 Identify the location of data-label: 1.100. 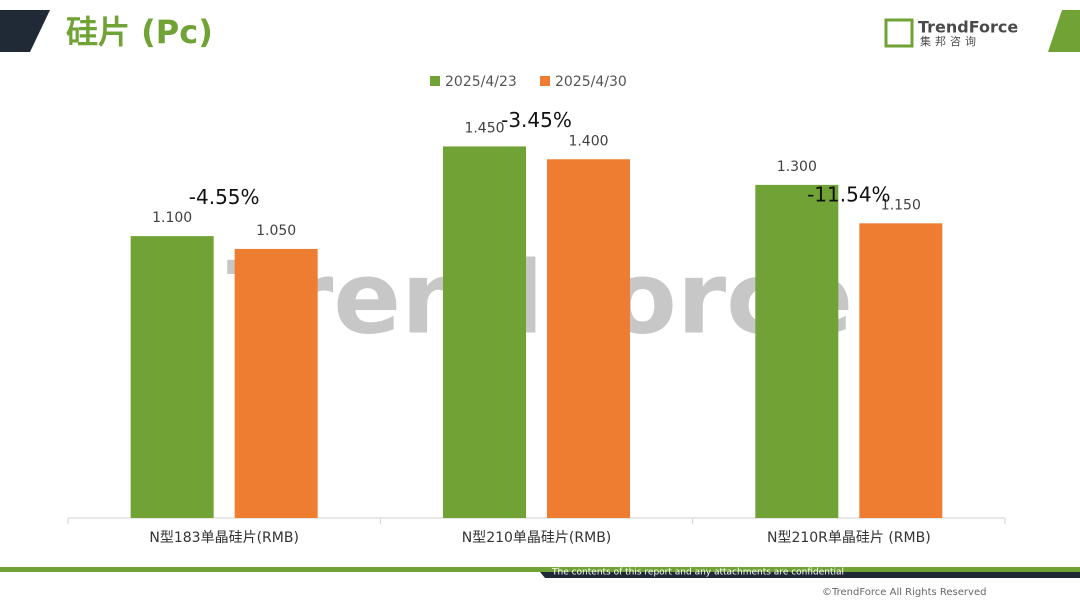
(172, 218).